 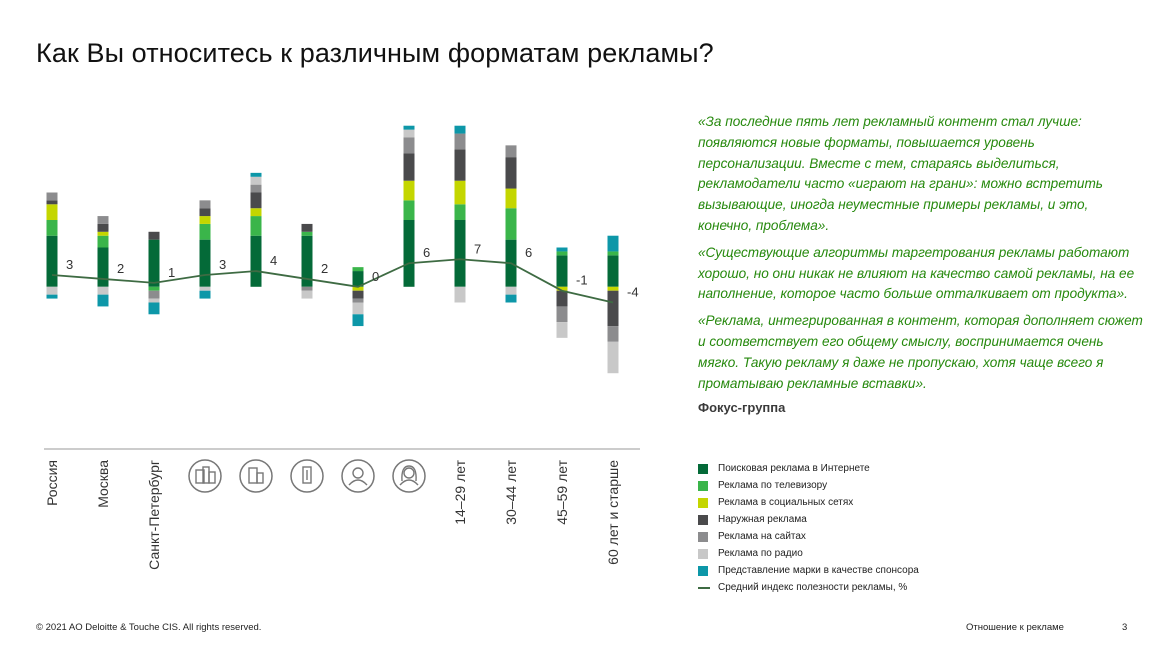 I want to click on male-icon-ring, so click(x=358, y=476).